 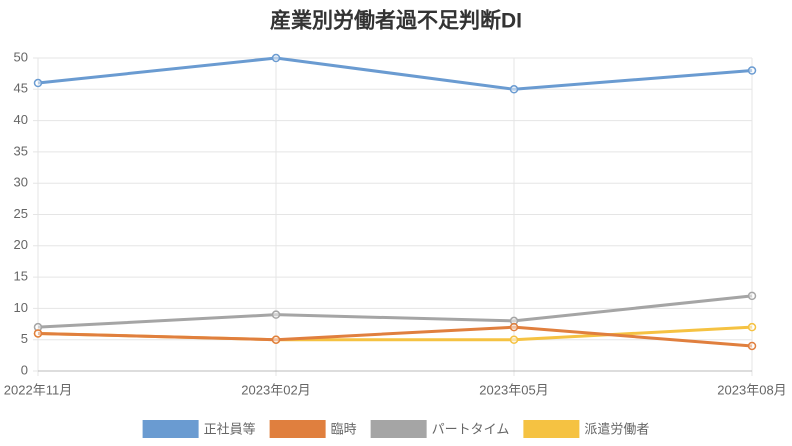 What do you see at coordinates (21, 88) in the screenshot?
I see `y-tick-label: 45` at bounding box center [21, 88].